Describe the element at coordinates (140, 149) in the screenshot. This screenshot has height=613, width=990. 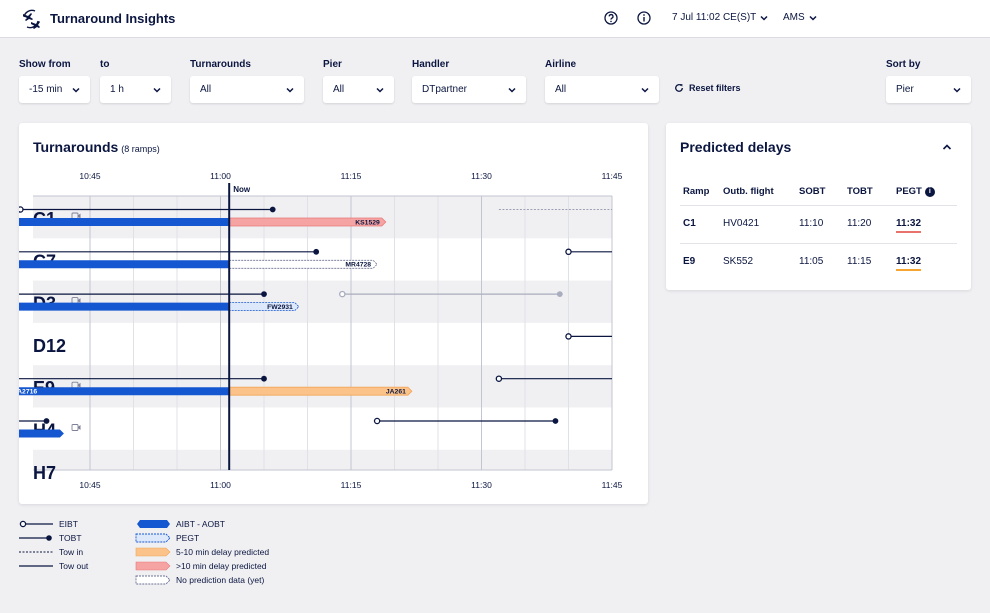
I see `ramps-count: (8 ramps)` at that location.